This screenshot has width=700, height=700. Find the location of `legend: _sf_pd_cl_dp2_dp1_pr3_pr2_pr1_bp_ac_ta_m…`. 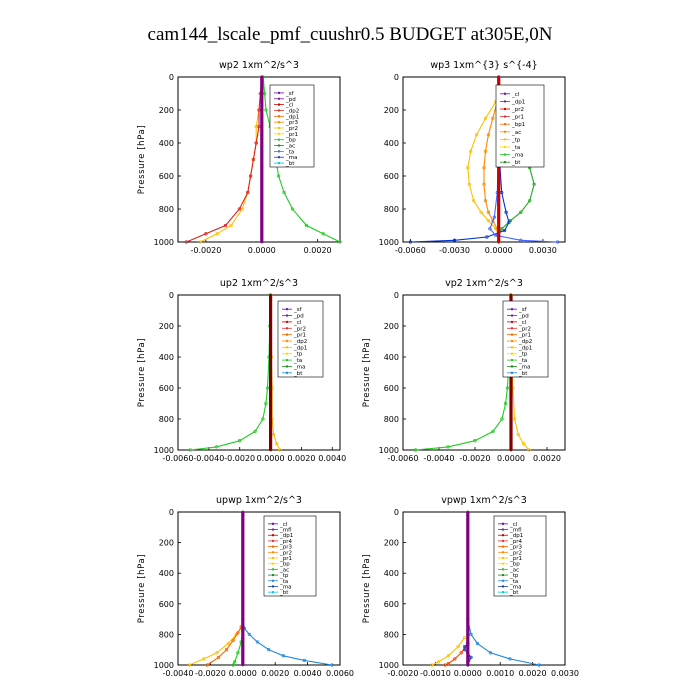

legend: _sf_pd_cl_dp2_dp1_pr3_pr2_pr1_bp_ac_ta_m… is located at coordinates (292, 126).